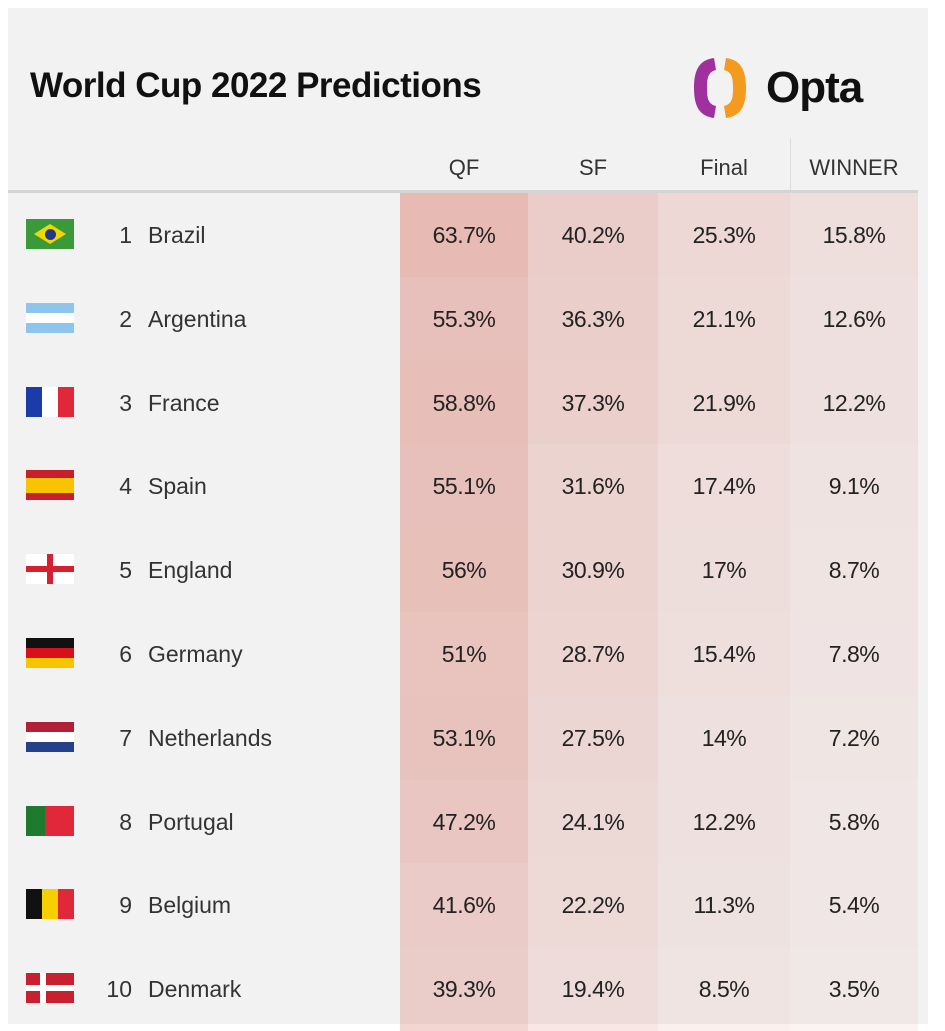  I want to click on team-rank: 6, so click(125, 653).